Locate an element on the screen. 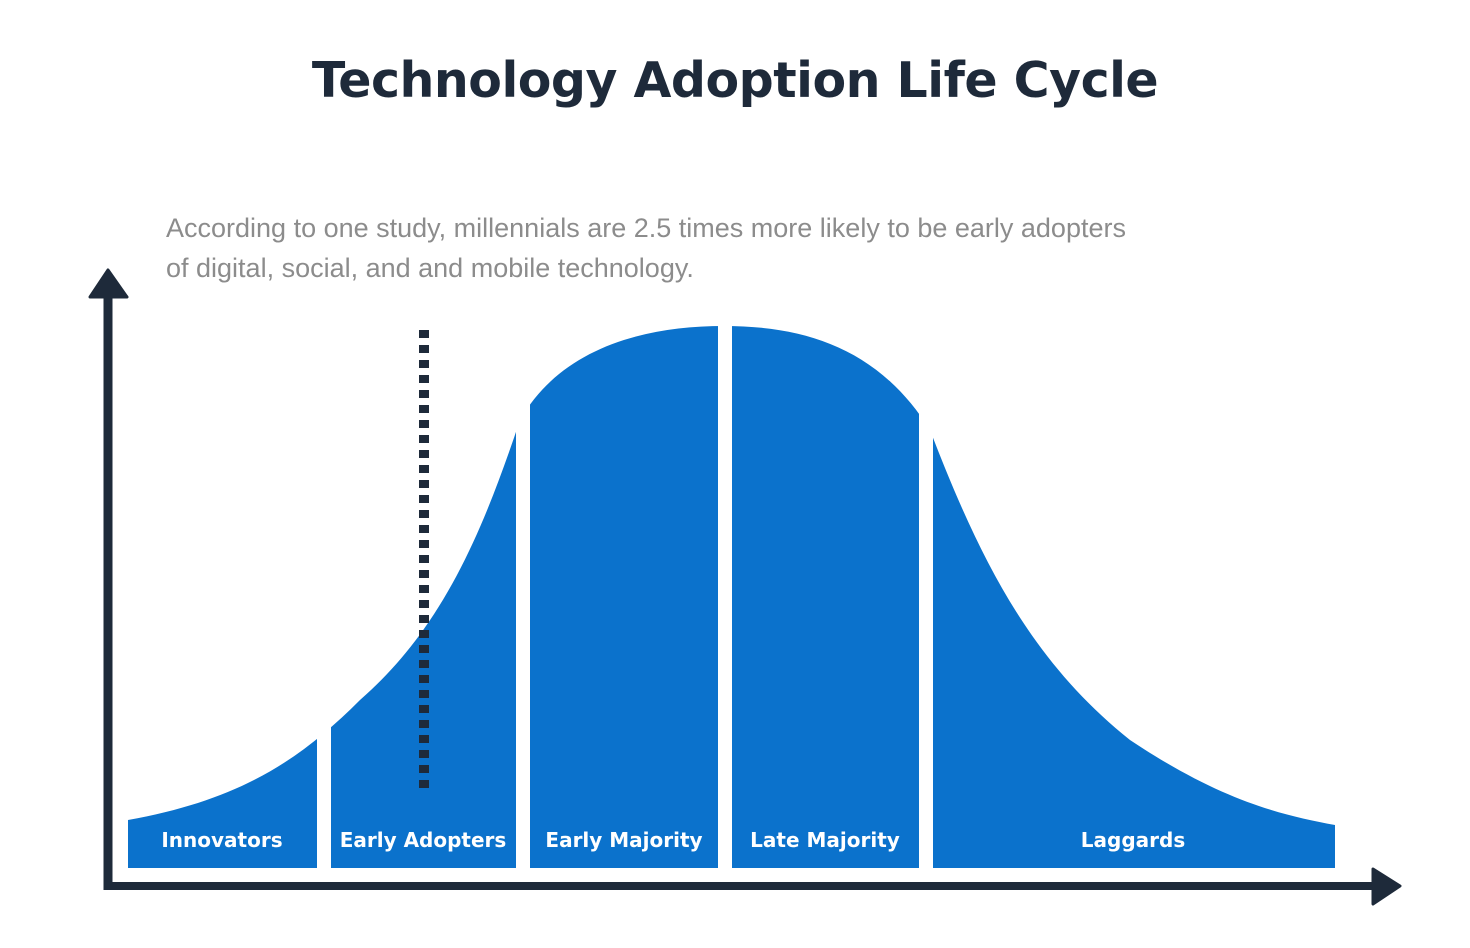  segment-innovators is located at coordinates (222, 597).